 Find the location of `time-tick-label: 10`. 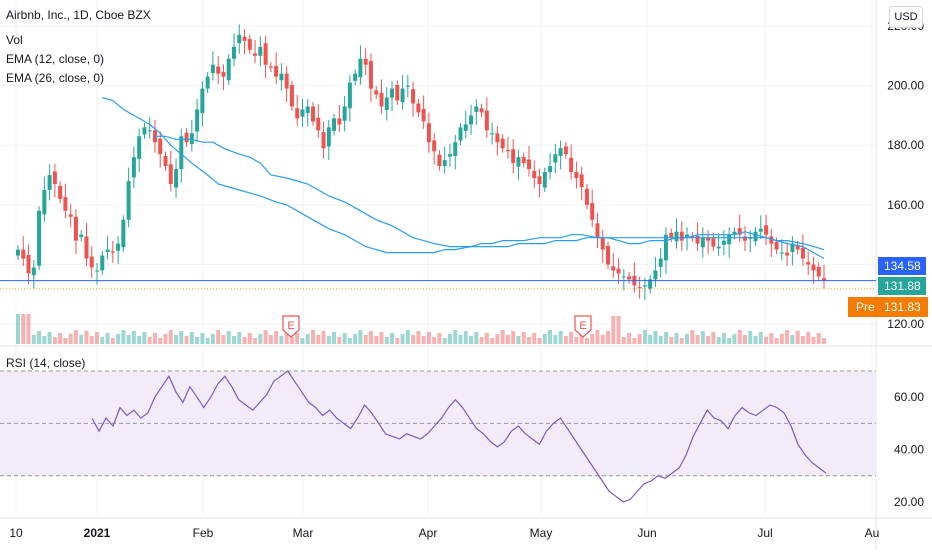

time-tick-label: 10 is located at coordinates (16, 533).